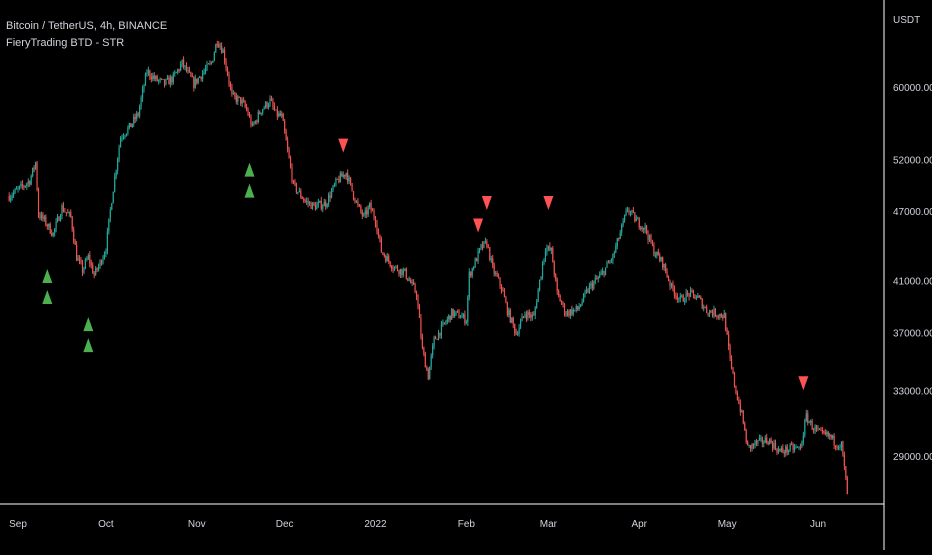 The width and height of the screenshot is (932, 555). I want to click on sell-signal-arrow, so click(548, 202).